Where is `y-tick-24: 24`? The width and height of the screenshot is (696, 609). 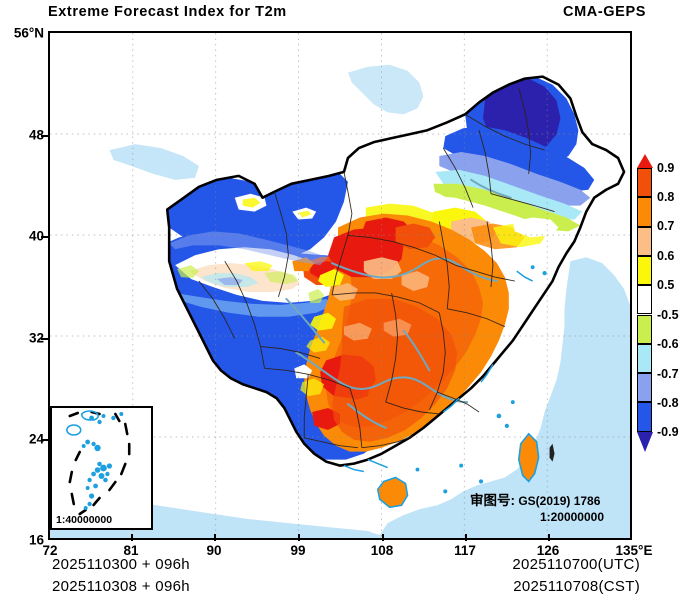
y-tick-24: 24 is located at coordinates (36, 439).